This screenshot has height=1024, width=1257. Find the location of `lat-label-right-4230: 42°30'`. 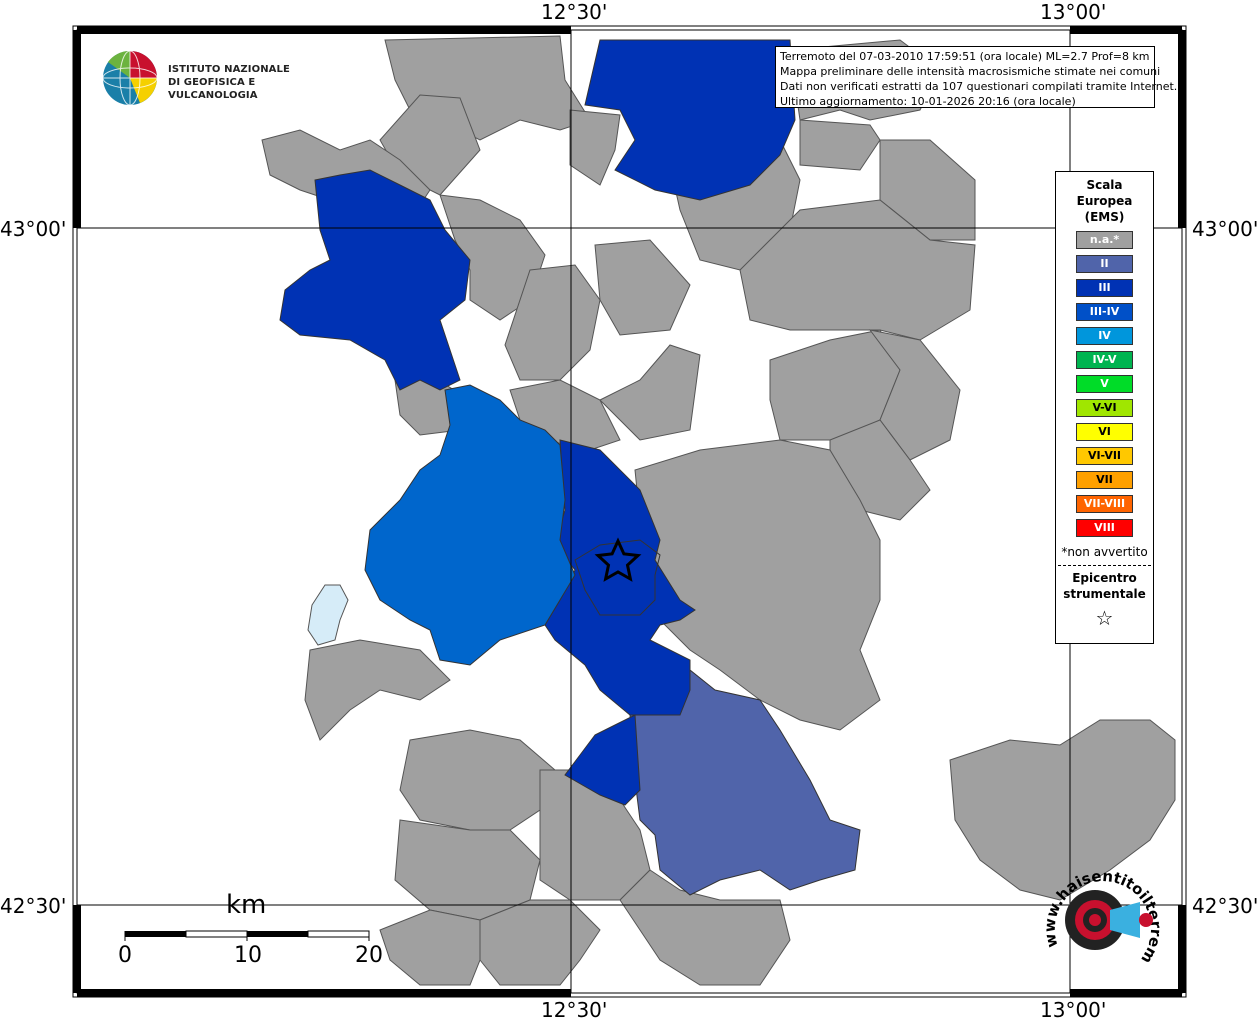

lat-label-right-4230: 42°30' is located at coordinates (1224, 906).